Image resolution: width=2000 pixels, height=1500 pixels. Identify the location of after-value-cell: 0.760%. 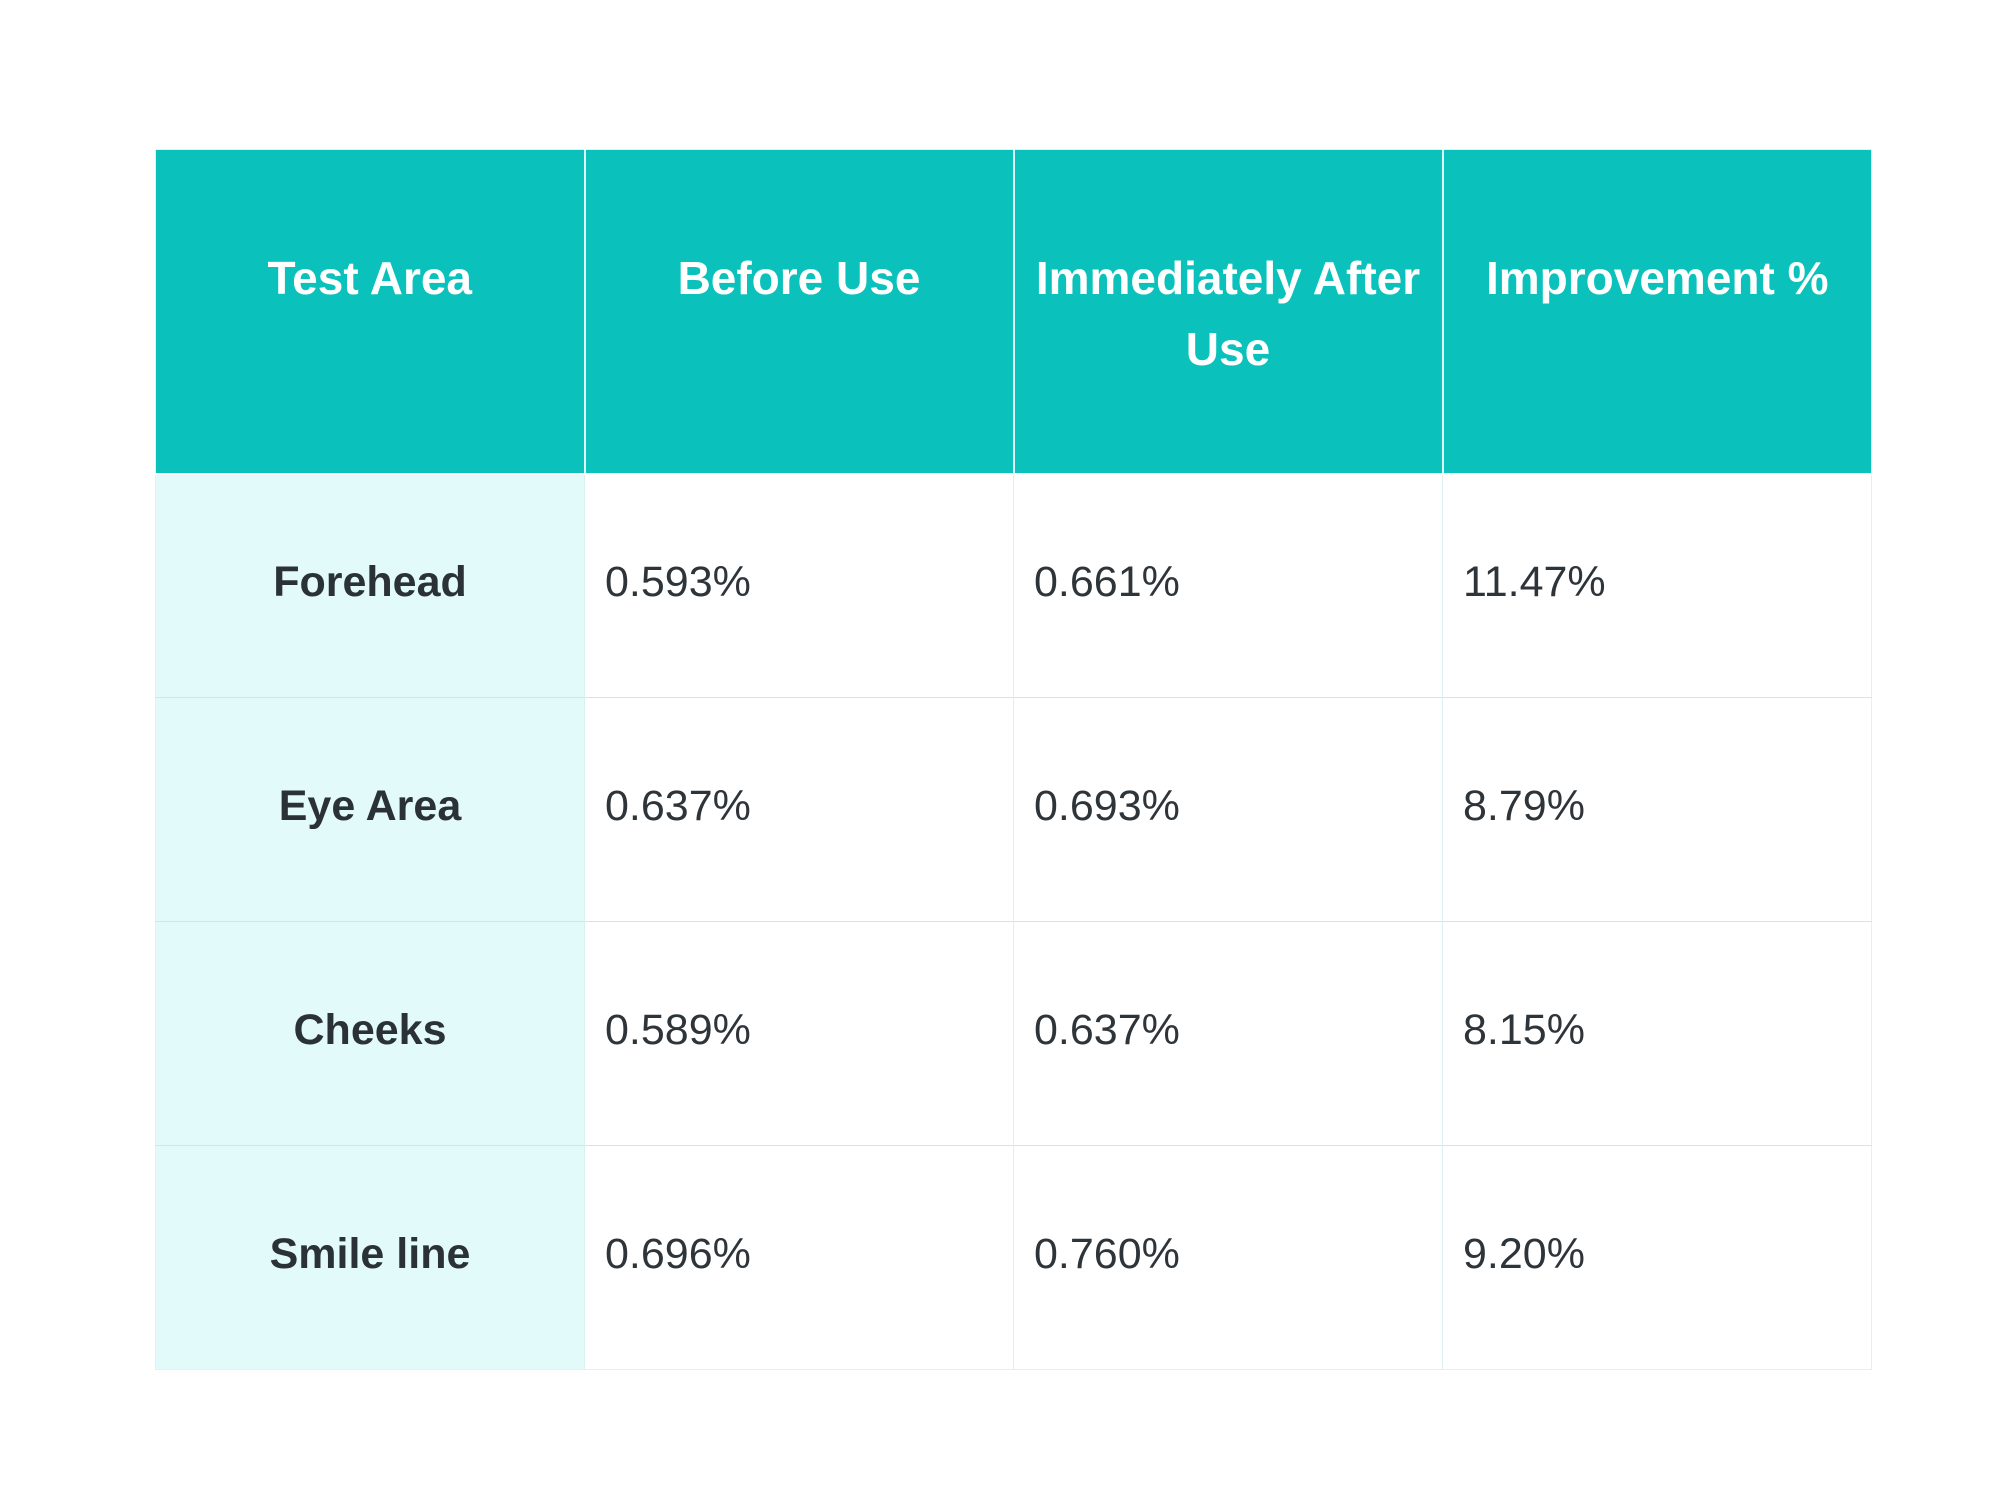
(1228, 1257).